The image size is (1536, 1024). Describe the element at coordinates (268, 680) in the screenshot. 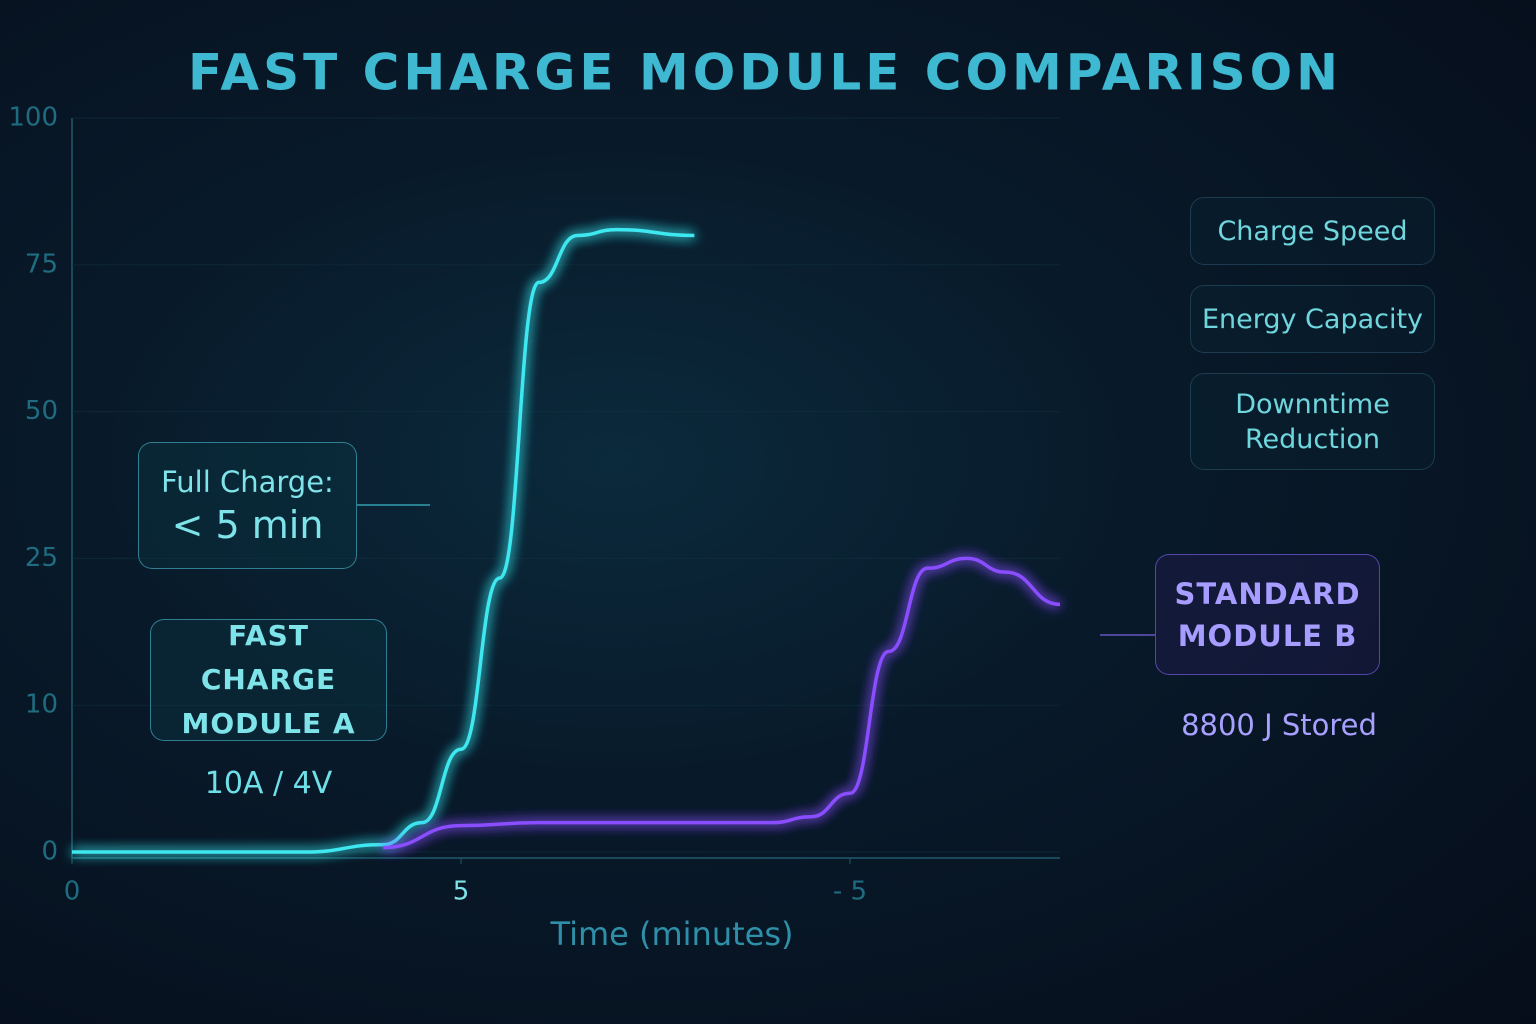

I see `series-a-label: FAST CHARGE MODULE A` at that location.